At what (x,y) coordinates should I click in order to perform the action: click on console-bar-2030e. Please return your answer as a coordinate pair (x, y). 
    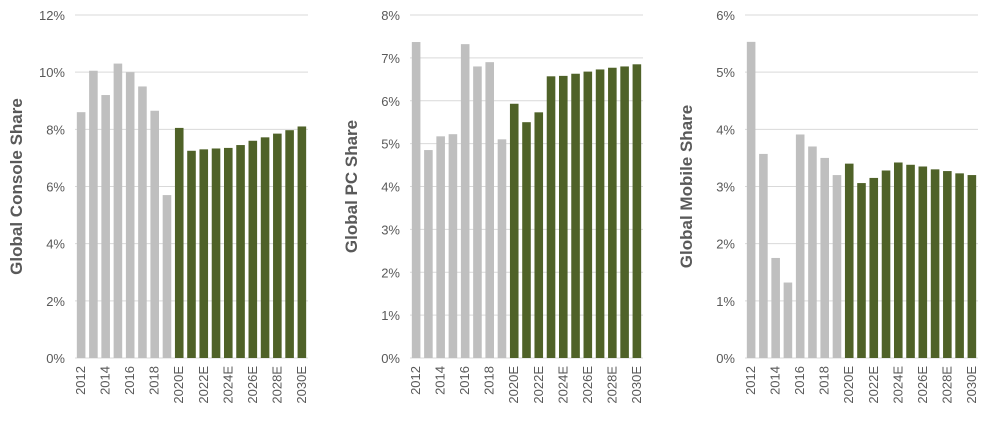
    Looking at the image, I should click on (302, 242).